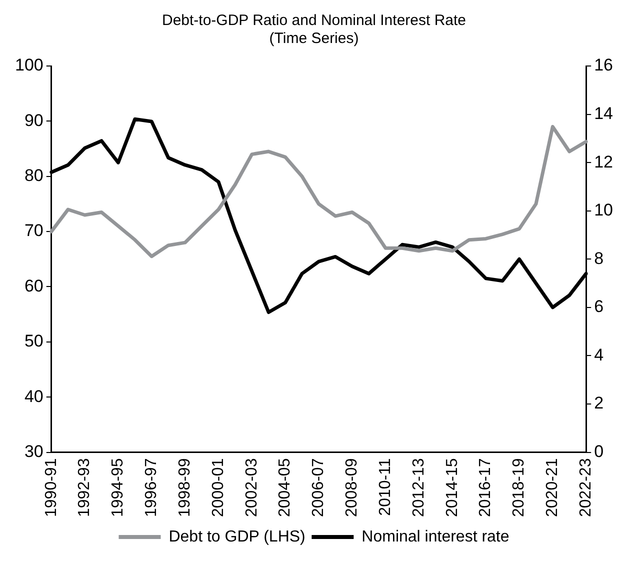 The height and width of the screenshot is (567, 634). I want to click on x-tick-label: 1994-95, so click(118, 487).